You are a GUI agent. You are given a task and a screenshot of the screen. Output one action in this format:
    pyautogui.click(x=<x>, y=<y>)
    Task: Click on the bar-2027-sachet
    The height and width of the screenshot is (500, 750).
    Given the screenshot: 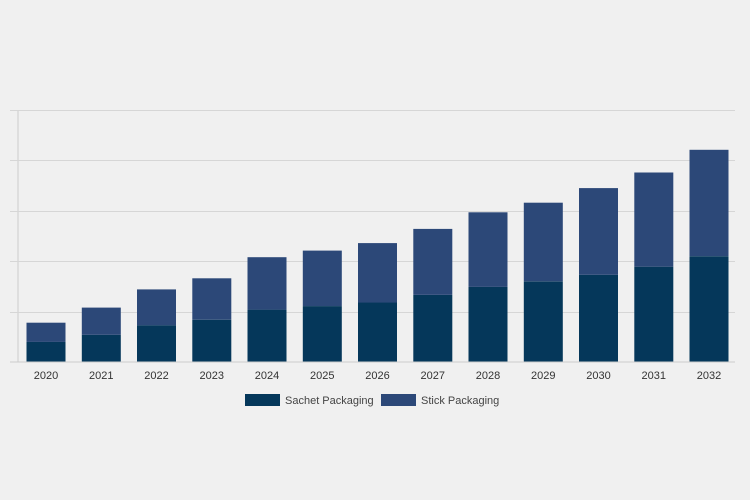 What is the action you would take?
    pyautogui.click(x=433, y=328)
    